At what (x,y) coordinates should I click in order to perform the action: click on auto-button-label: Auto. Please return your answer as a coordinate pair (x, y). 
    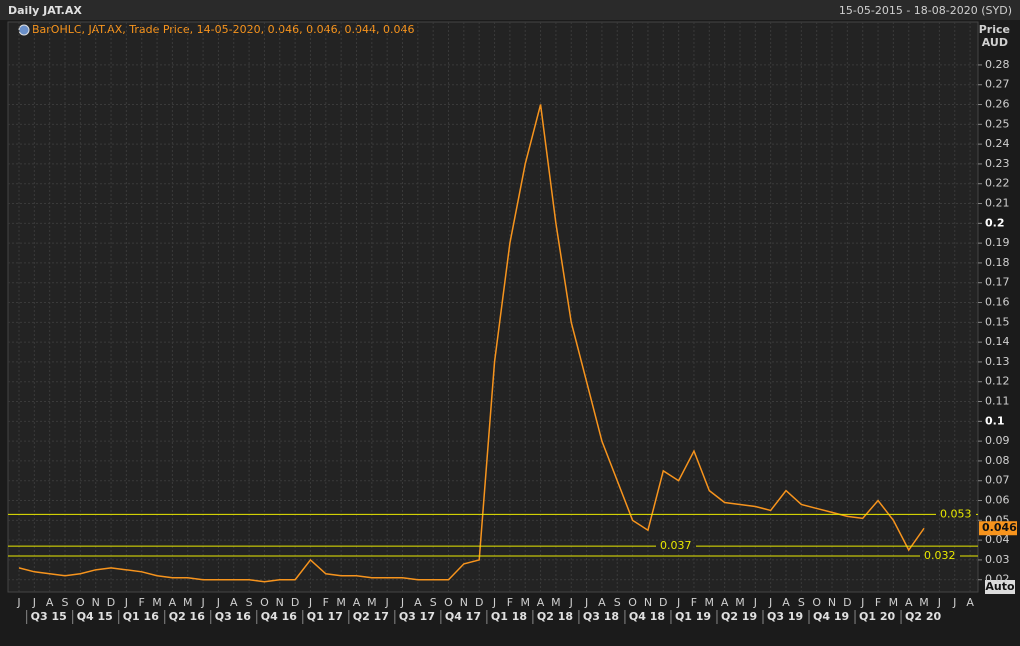
    Looking at the image, I should click on (1000, 586).